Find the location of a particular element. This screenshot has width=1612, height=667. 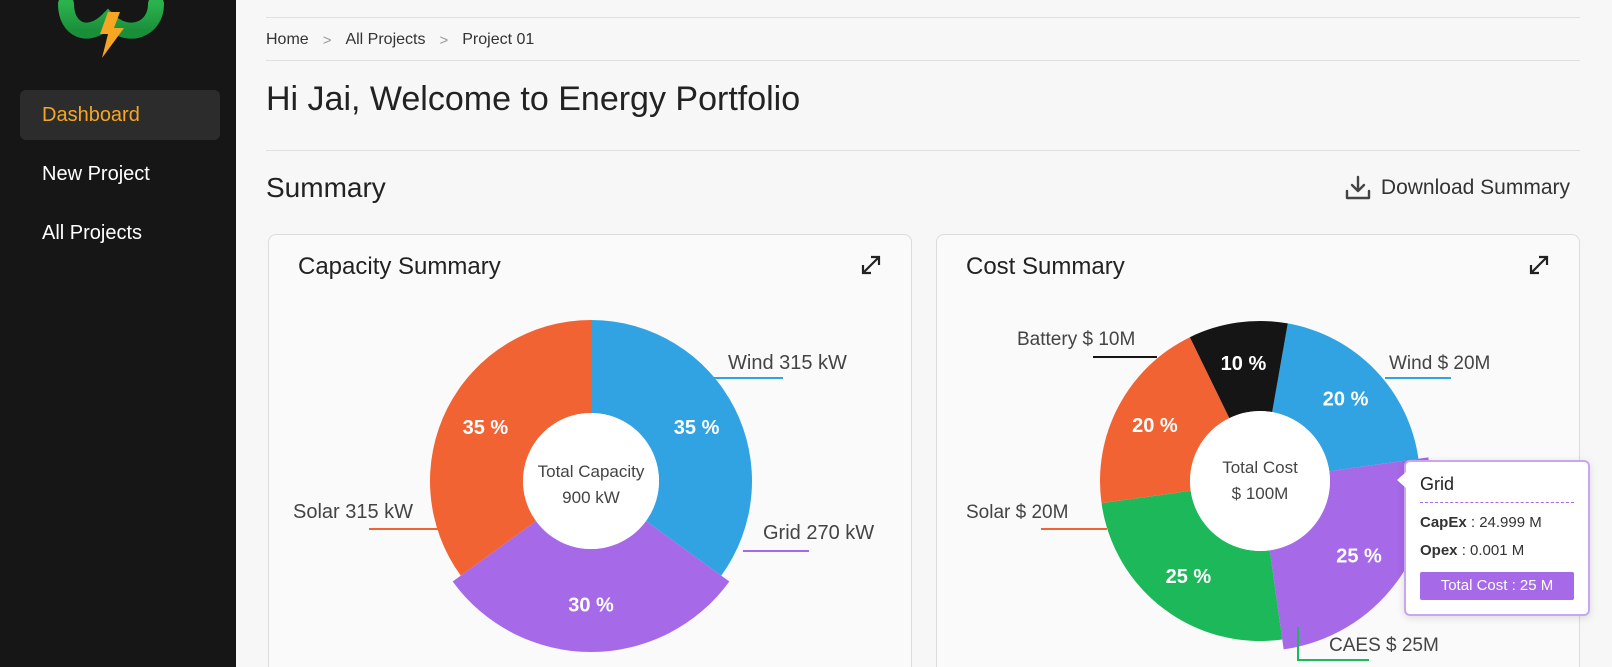

center-value: 900 kW is located at coordinates (591, 497).